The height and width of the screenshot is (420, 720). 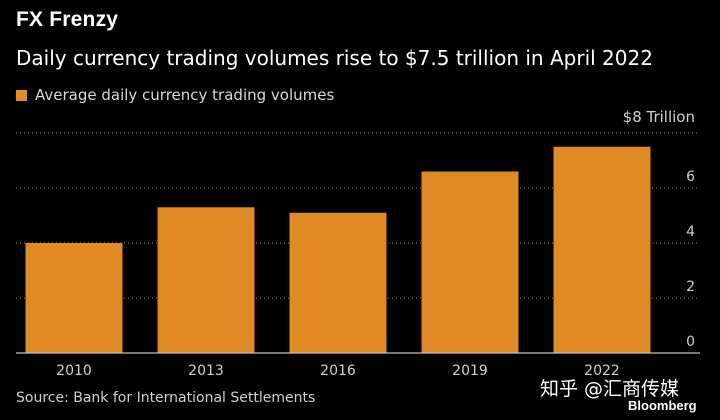 I want to click on bar-2010, so click(x=74, y=298).